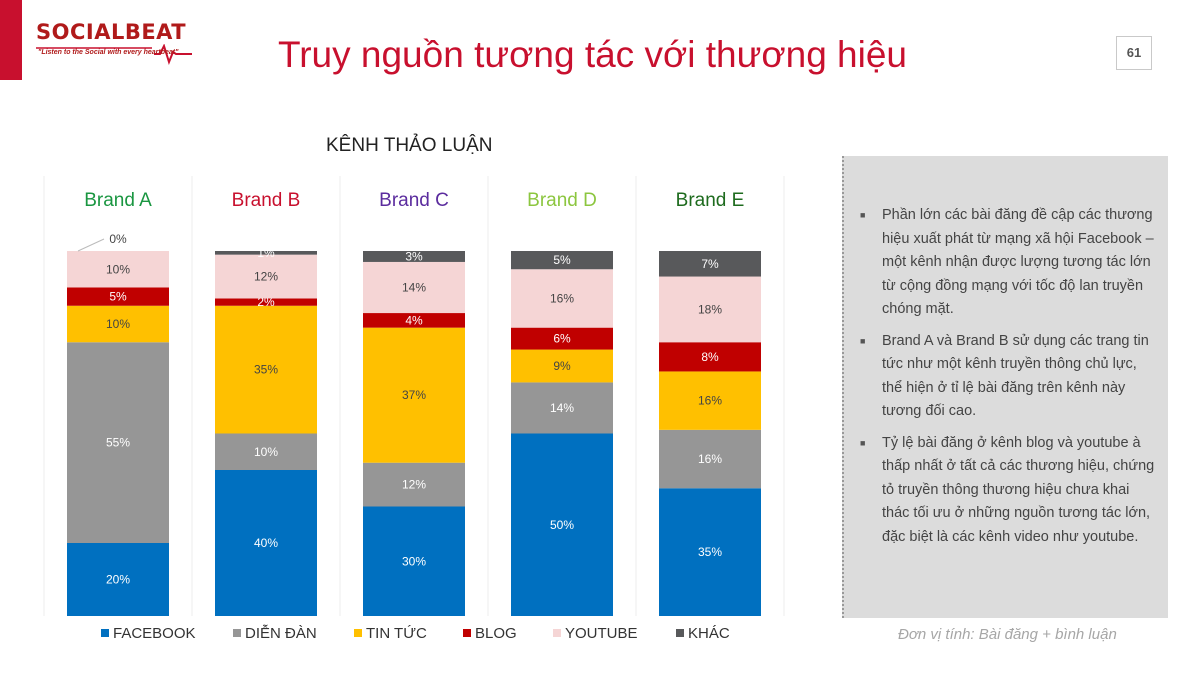  Describe the element at coordinates (601, 633) in the screenshot. I see `legend-label: YOUTUBE` at that location.